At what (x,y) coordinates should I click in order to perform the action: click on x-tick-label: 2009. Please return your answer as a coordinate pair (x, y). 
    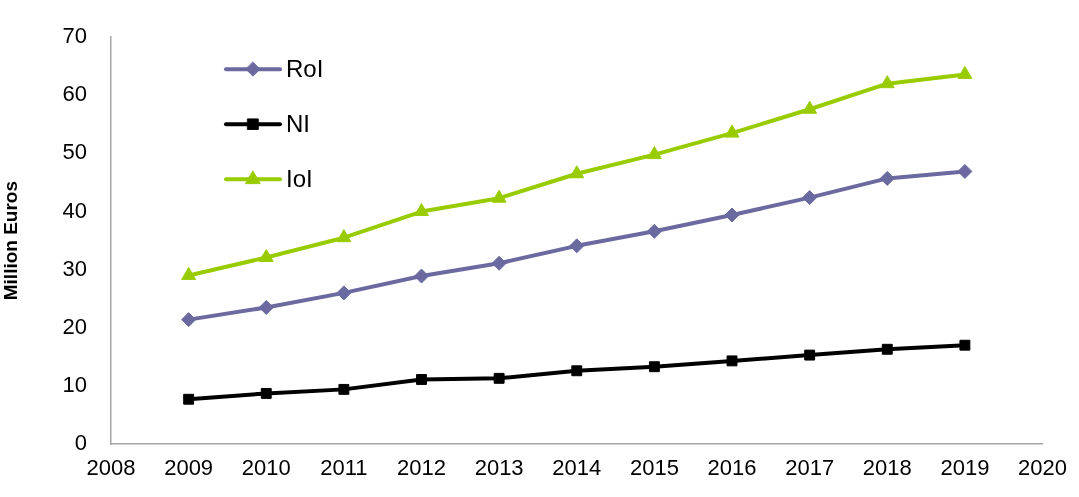
    Looking at the image, I should click on (189, 468).